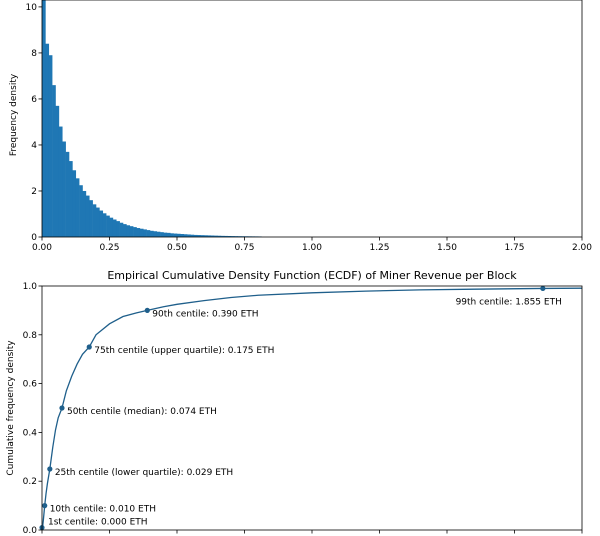 The width and height of the screenshot is (600, 536). What do you see at coordinates (34, 146) in the screenshot?
I see `histogram-y-tick-label: 4` at bounding box center [34, 146].